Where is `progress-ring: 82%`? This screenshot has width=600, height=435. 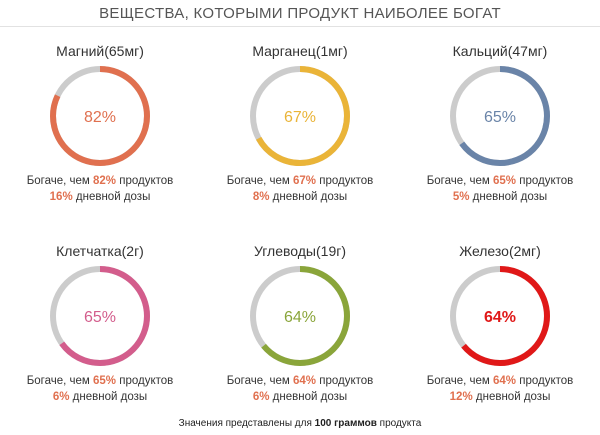
progress-ring: 82% is located at coordinates (100, 116).